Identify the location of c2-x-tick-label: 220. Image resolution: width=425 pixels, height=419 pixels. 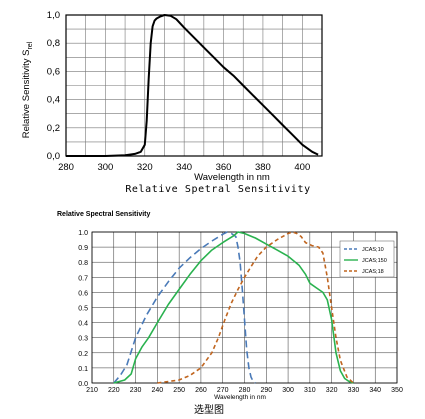
(114, 390).